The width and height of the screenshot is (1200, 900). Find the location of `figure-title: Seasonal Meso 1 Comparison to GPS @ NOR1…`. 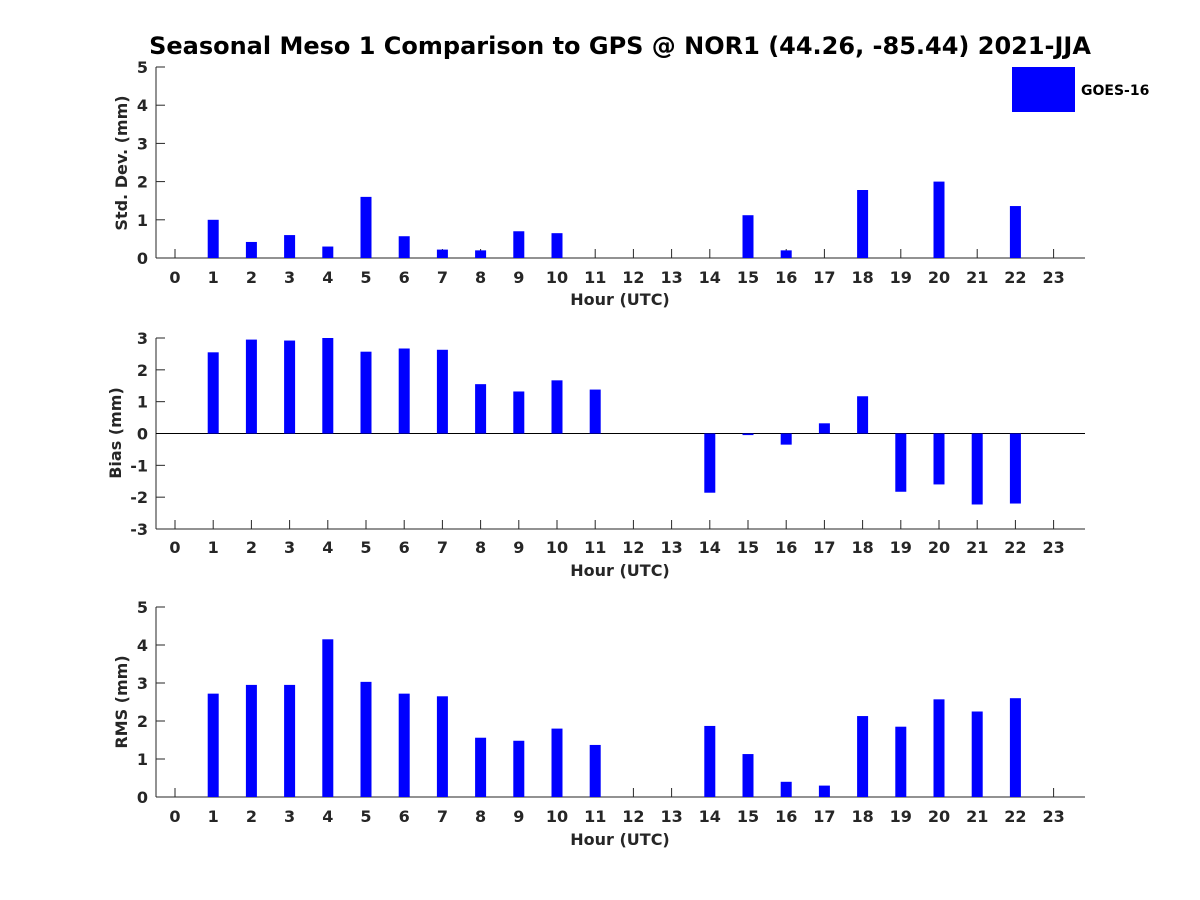

figure-title: Seasonal Meso 1 Comparison to GPS @ NOR1… is located at coordinates (620, 46).